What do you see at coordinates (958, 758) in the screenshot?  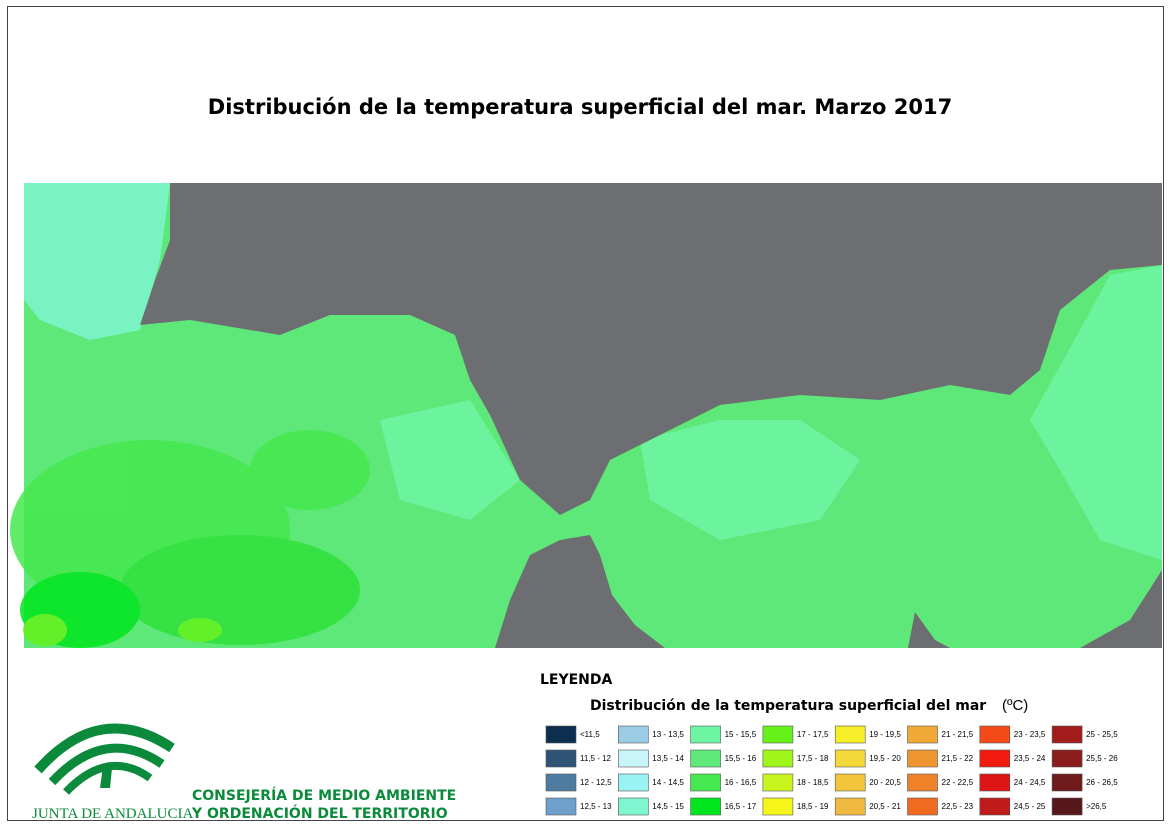 I see `legend-label: 21,5 - 22` at bounding box center [958, 758].